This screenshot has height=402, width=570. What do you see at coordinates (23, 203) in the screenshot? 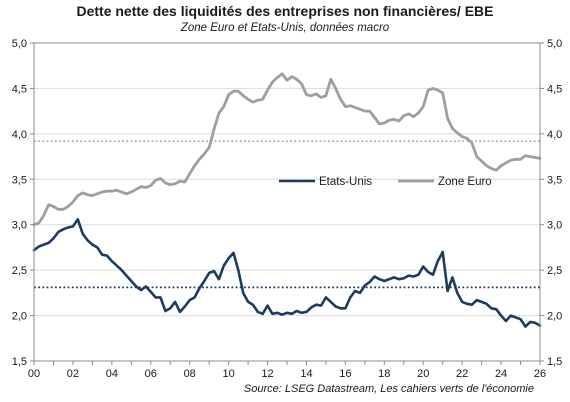
I see `y-axis-left: 1,5 2,0 2,5 3,0 3,5 4,0 4,5 5,0` at bounding box center [23, 203].